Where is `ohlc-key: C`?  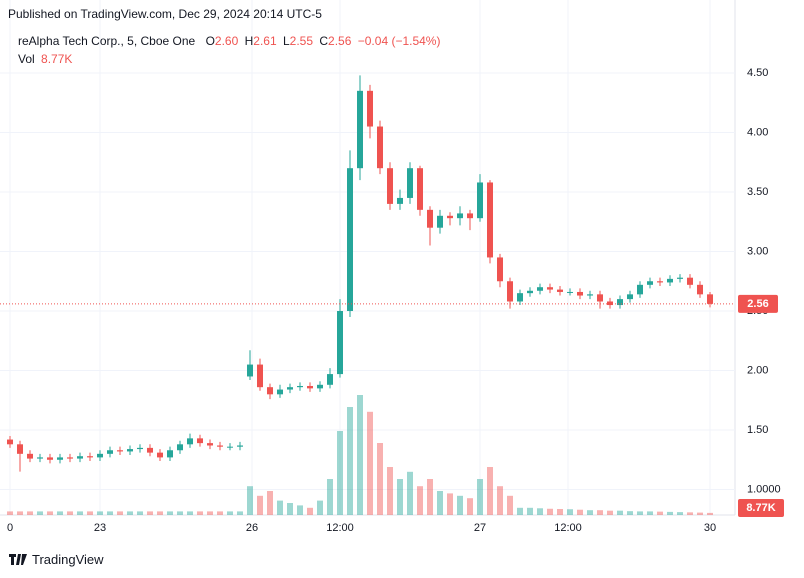
ohlc-key: C is located at coordinates (324, 41).